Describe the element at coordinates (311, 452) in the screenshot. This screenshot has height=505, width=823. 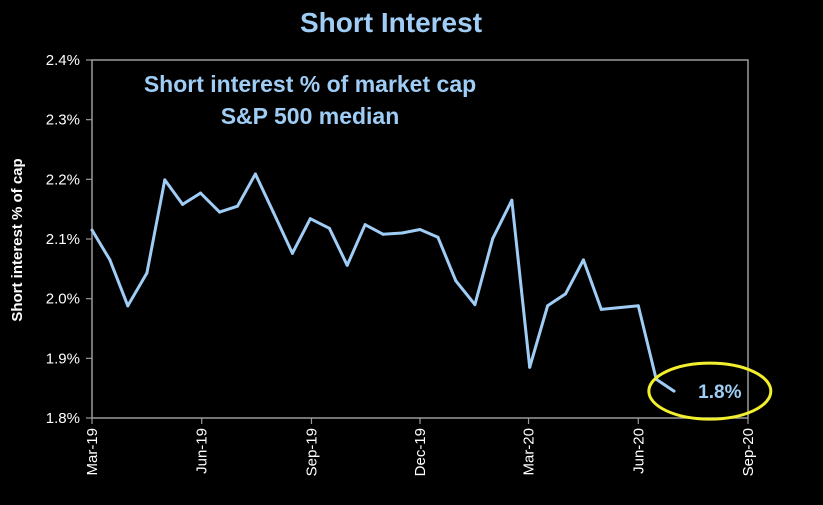
I see `x-tick-label: Sep-19` at that location.